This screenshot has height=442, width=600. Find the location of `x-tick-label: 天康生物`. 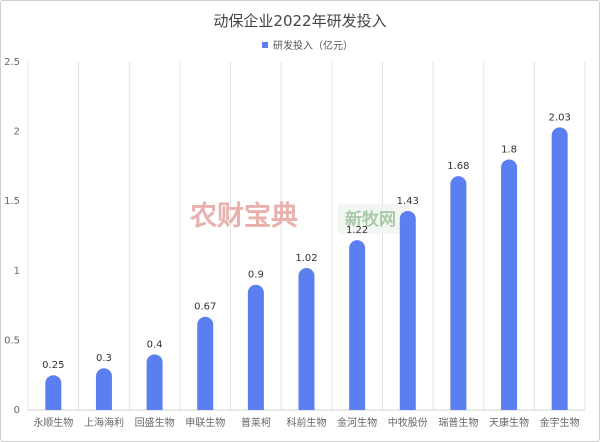

x-tick-label: 天康生物 is located at coordinates (509, 422).